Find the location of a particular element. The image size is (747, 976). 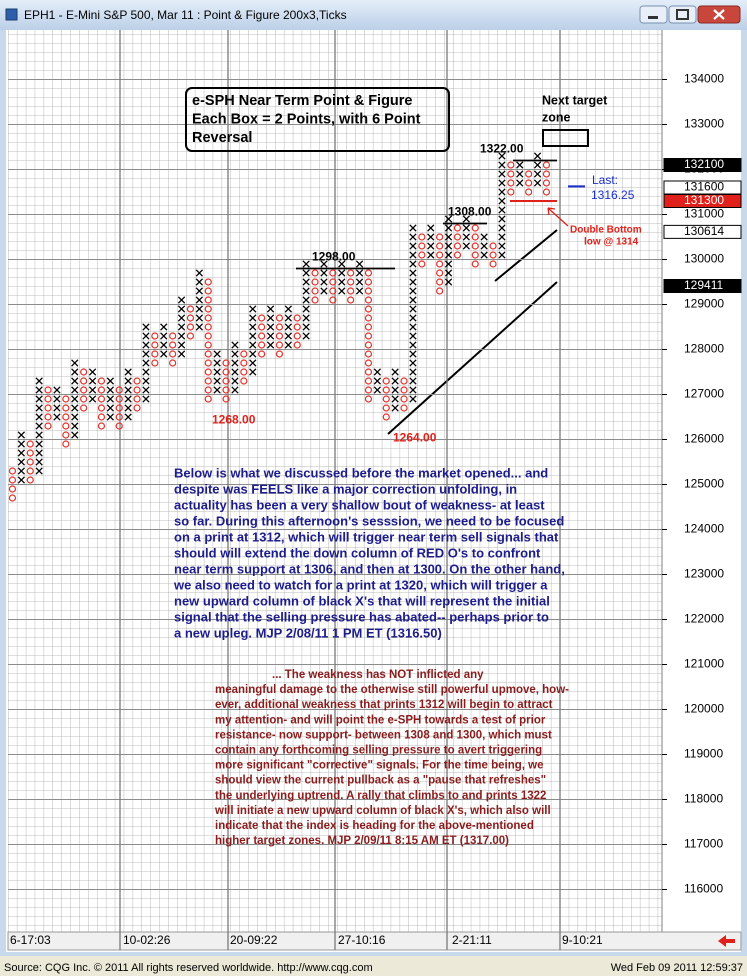

scroll-arrow is located at coordinates (726, 941).